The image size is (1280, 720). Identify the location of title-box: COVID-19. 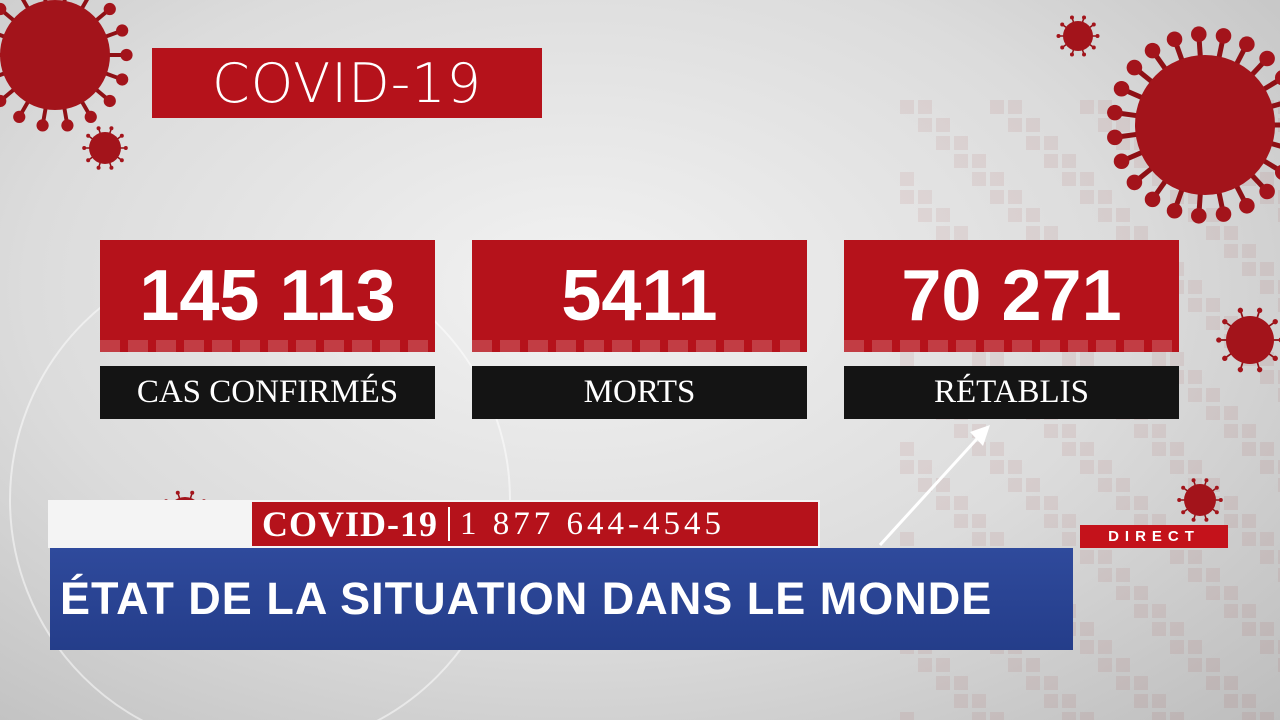
(347, 83).